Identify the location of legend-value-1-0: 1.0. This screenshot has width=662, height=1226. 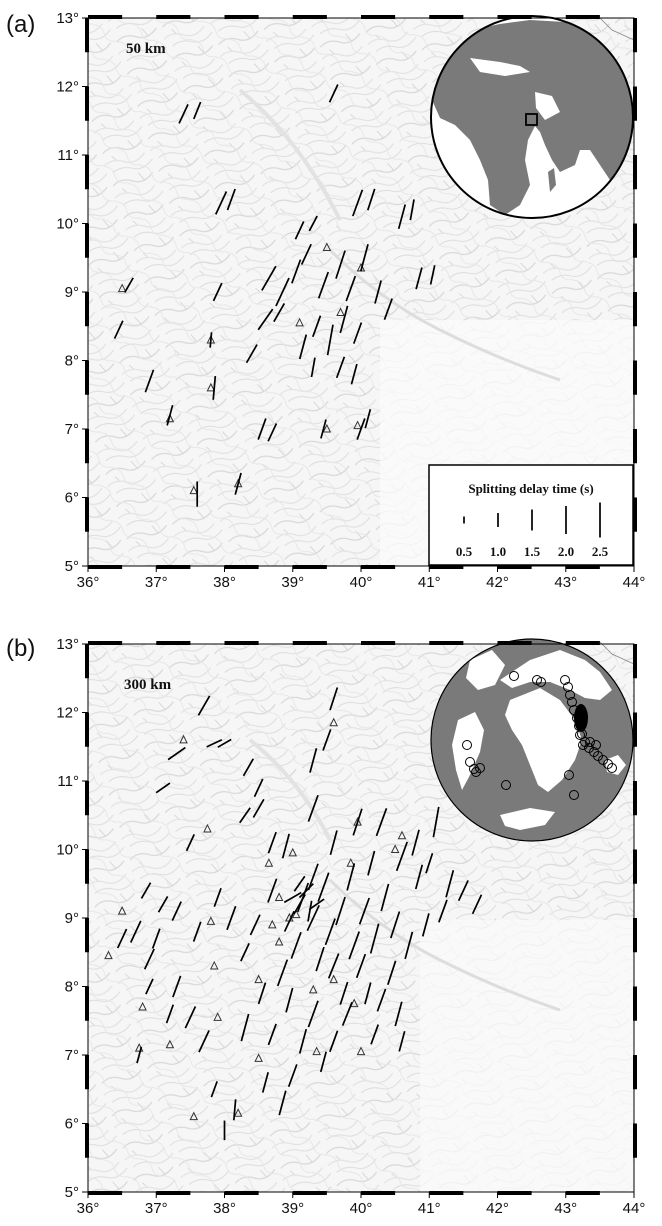
(498, 551).